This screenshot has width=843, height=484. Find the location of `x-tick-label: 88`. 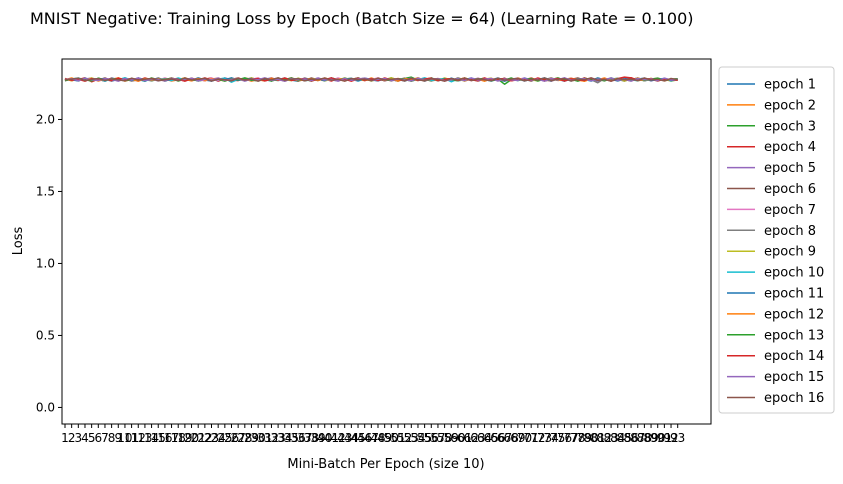

x-tick-label: 88 is located at coordinates (644, 438).